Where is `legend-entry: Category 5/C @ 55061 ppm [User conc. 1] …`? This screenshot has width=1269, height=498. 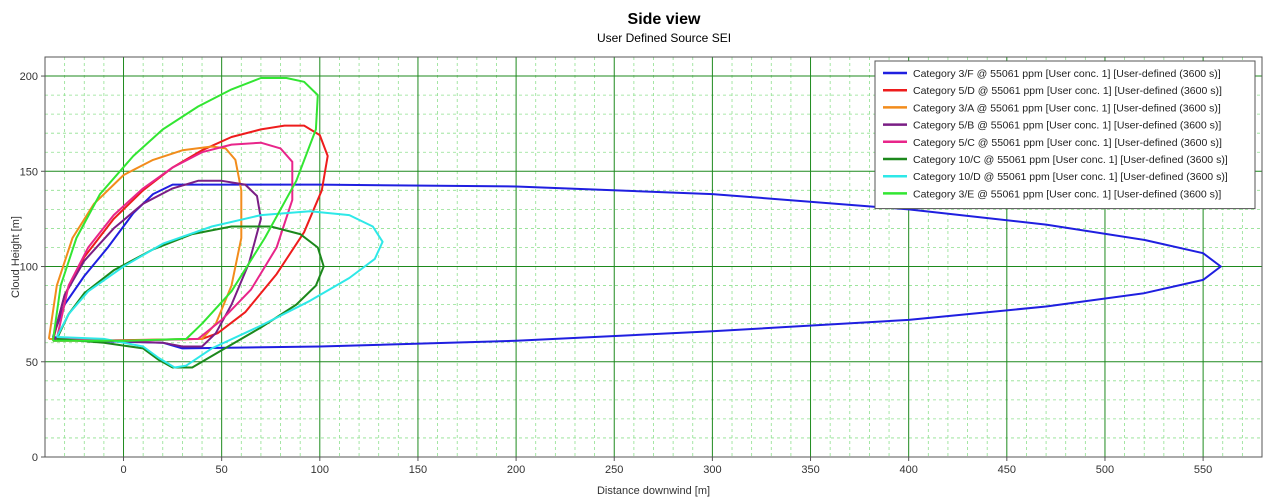
legend-entry: Category 5/C @ 55061 ppm [User conc. 1] … is located at coordinates (1067, 143).